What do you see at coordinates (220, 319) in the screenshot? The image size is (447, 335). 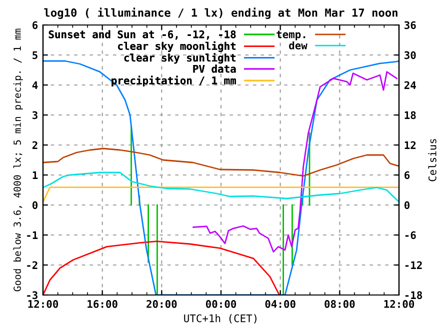 I see `x-axis-title: UTC+1h (CET)` at bounding box center [220, 319].